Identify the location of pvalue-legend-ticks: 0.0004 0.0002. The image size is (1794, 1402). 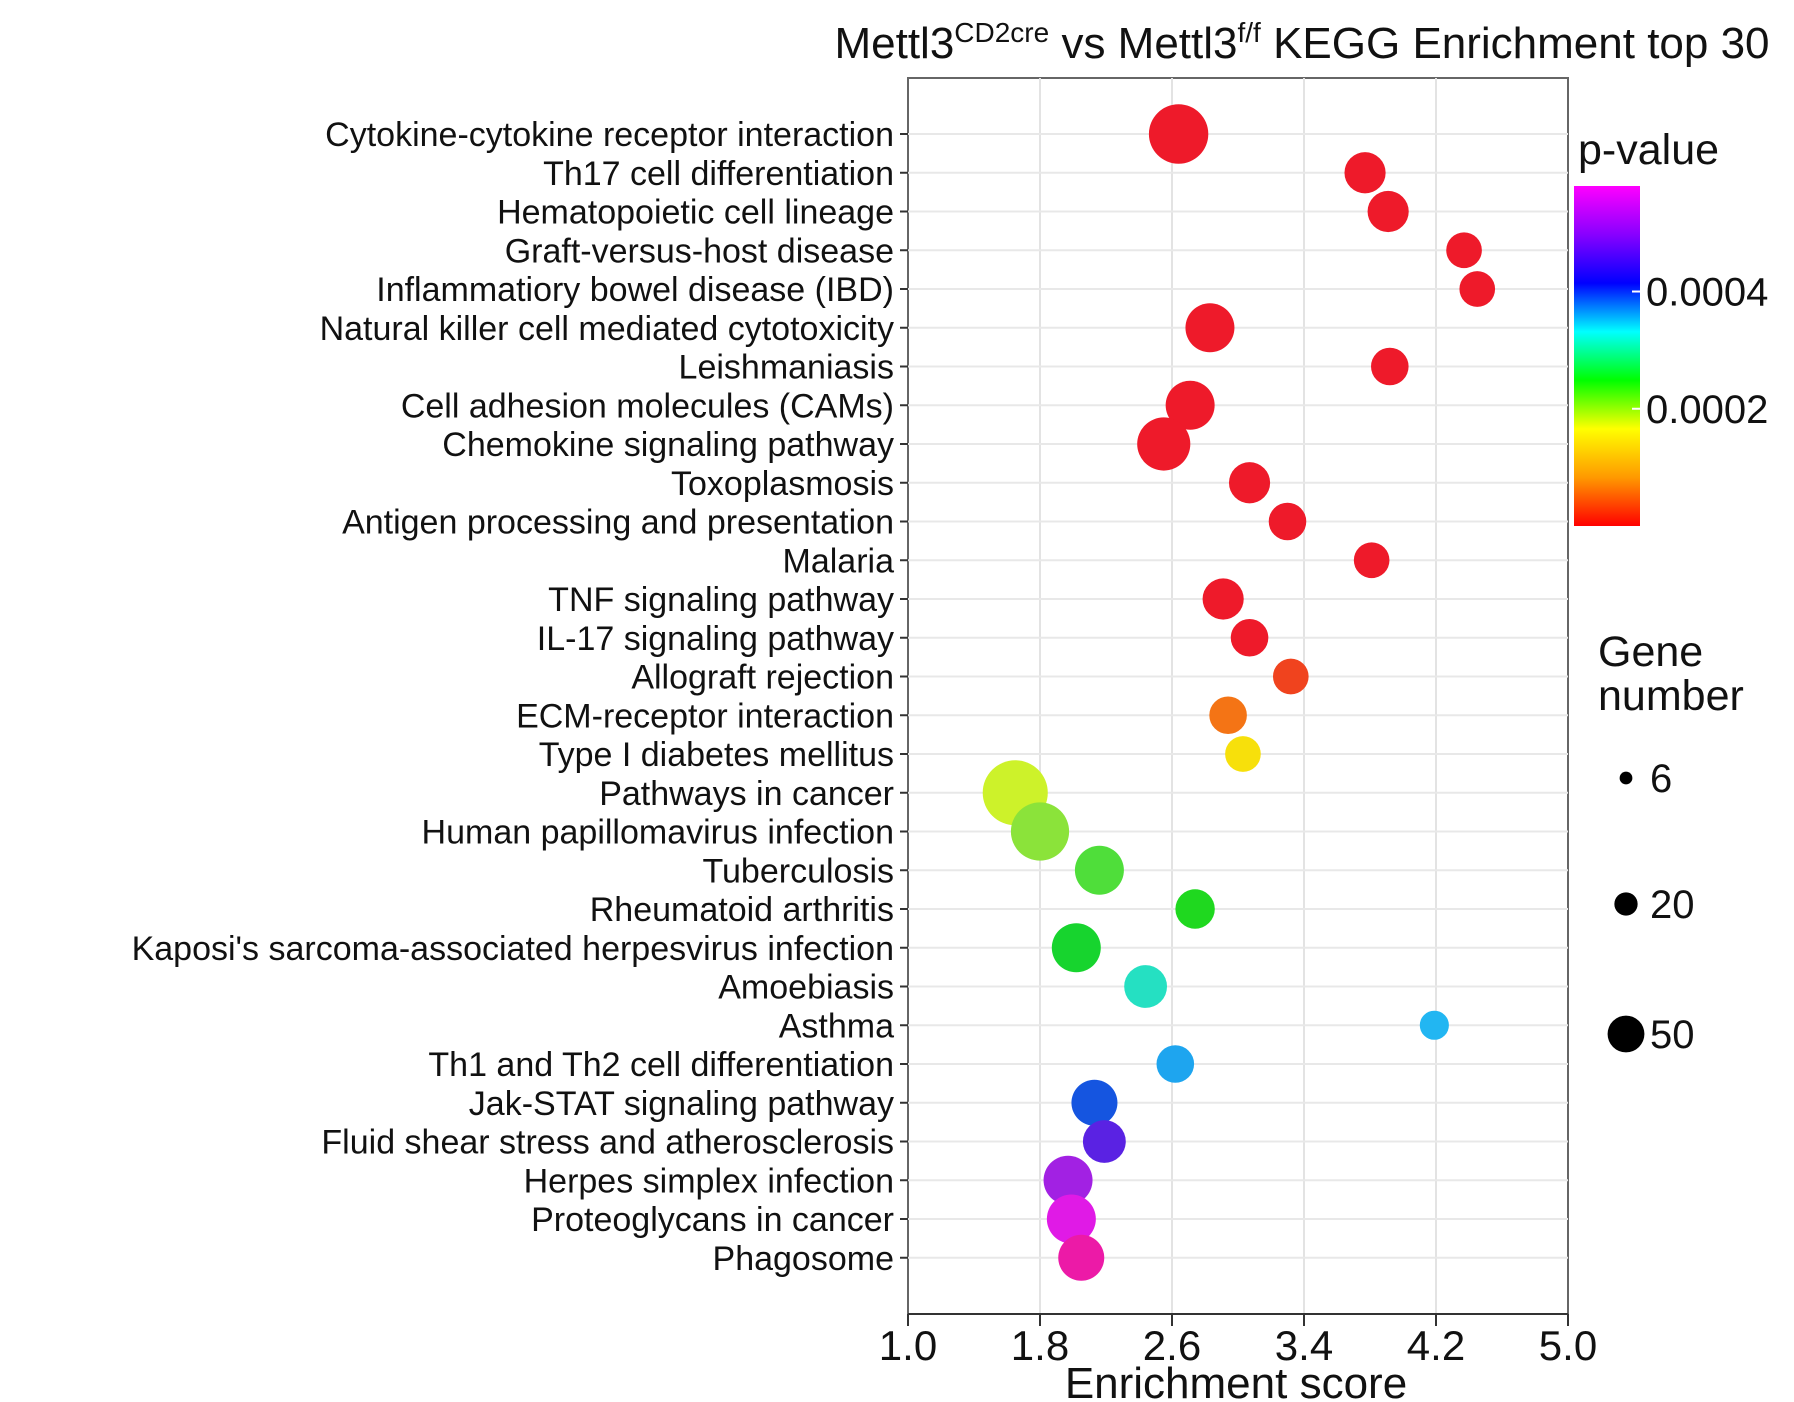
(1700, 351).